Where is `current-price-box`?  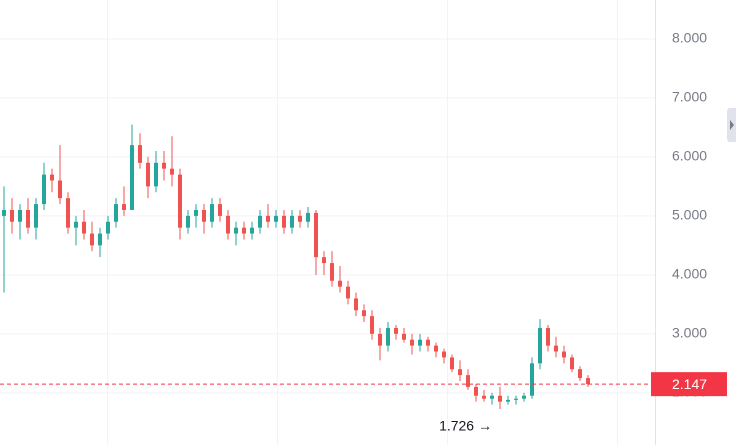
current-price-box is located at coordinates (689, 384).